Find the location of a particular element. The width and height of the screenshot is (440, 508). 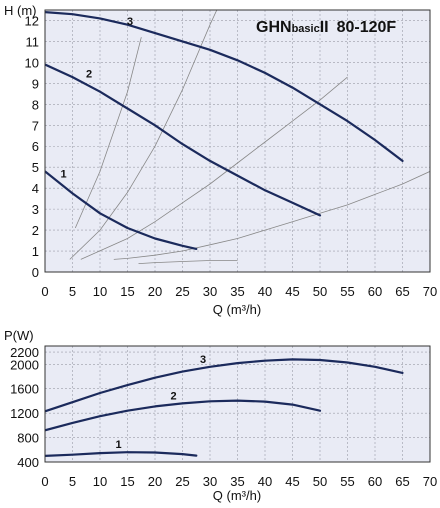

y-tick-label: 5 is located at coordinates (35, 167).